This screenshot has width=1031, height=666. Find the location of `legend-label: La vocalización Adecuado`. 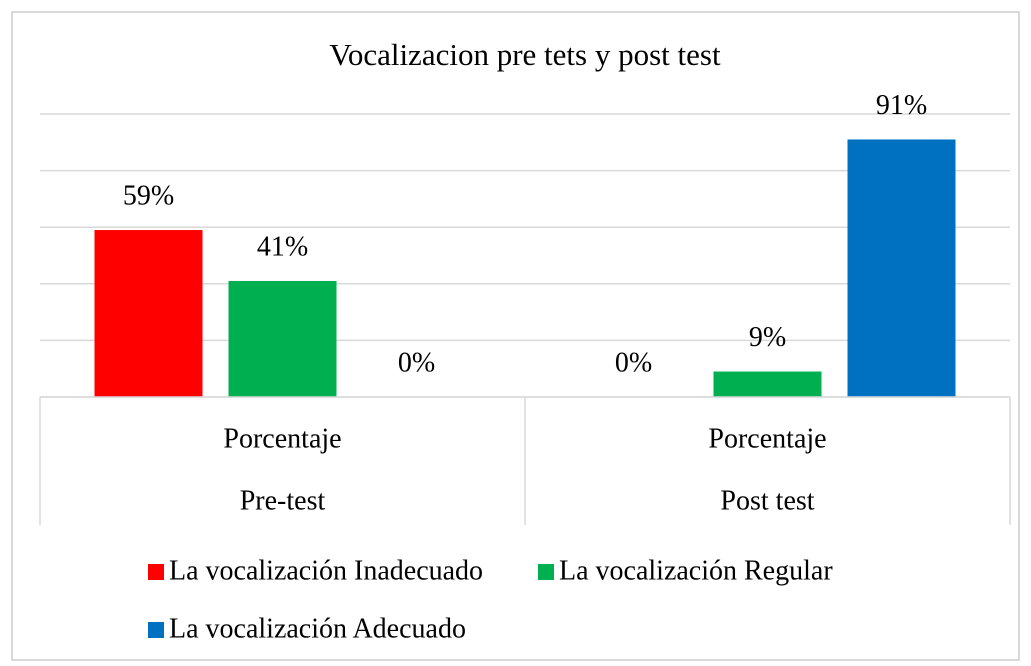

legend-label: La vocalización Adecuado is located at coordinates (317, 628).